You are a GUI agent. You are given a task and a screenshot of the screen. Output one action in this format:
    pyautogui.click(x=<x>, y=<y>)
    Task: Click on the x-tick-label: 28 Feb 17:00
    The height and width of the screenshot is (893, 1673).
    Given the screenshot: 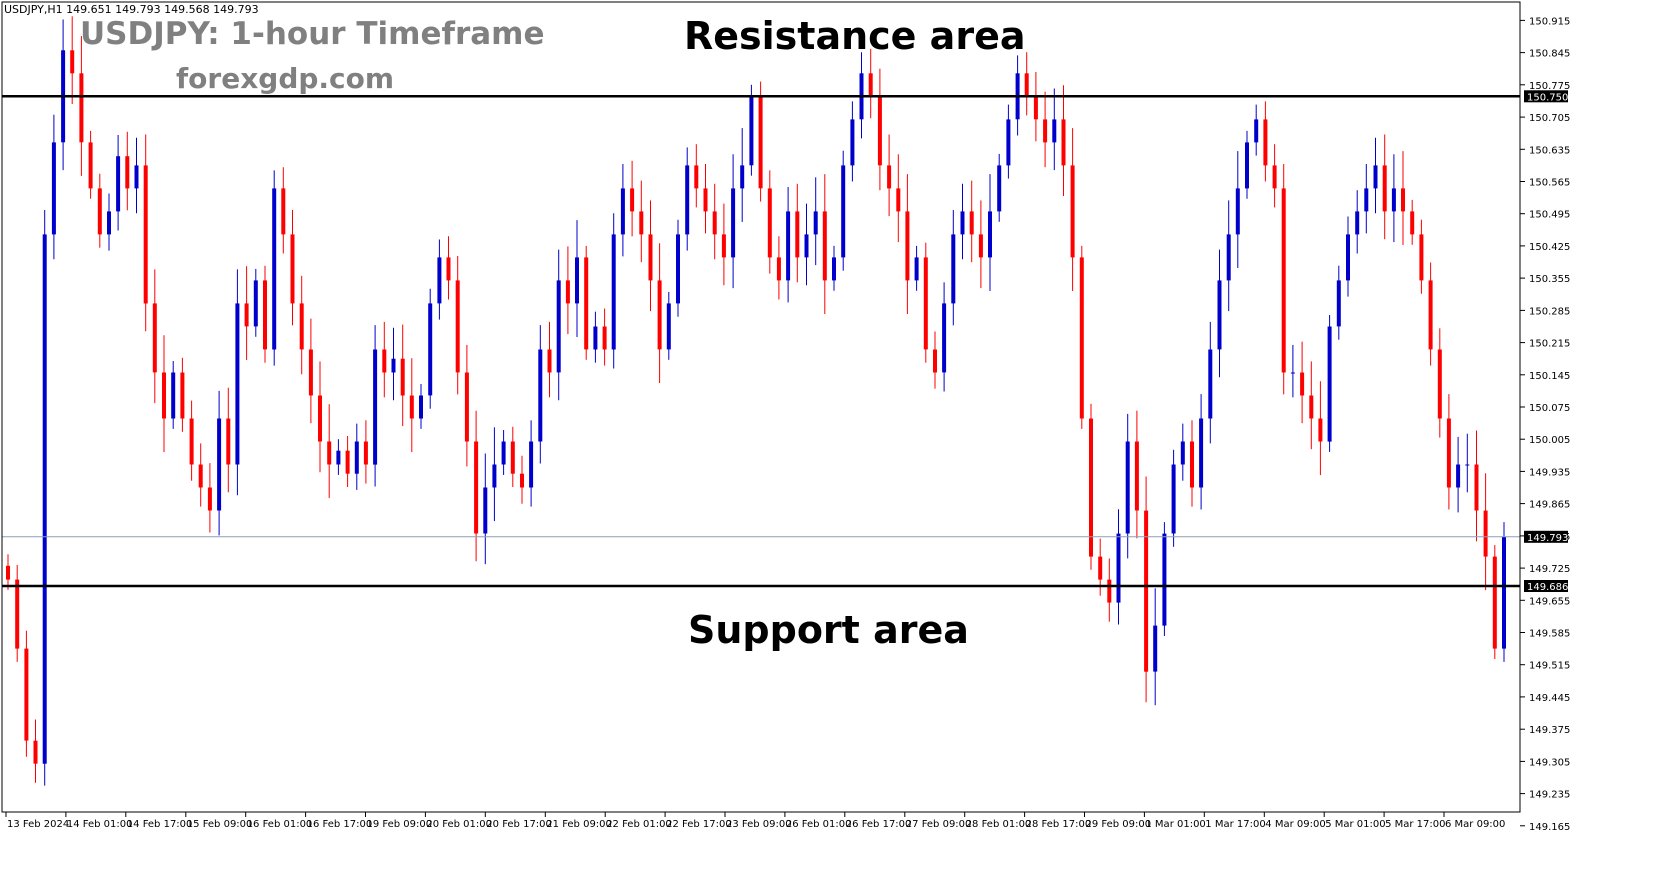 What is the action you would take?
    pyautogui.click(x=1059, y=824)
    